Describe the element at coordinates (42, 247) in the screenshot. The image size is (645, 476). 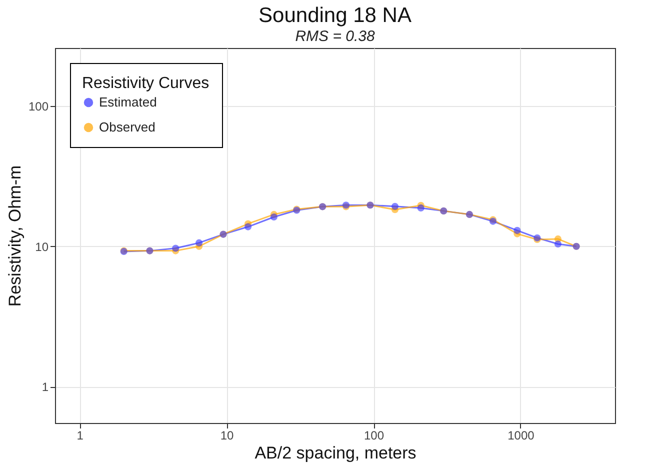
I see `y-tick-label: 10` at that location.